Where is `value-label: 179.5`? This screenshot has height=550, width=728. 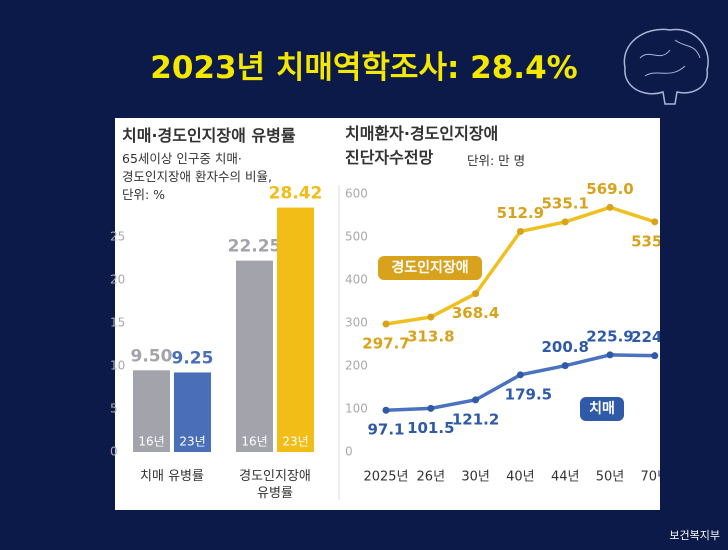
value-label: 179.5 is located at coordinates (528, 394).